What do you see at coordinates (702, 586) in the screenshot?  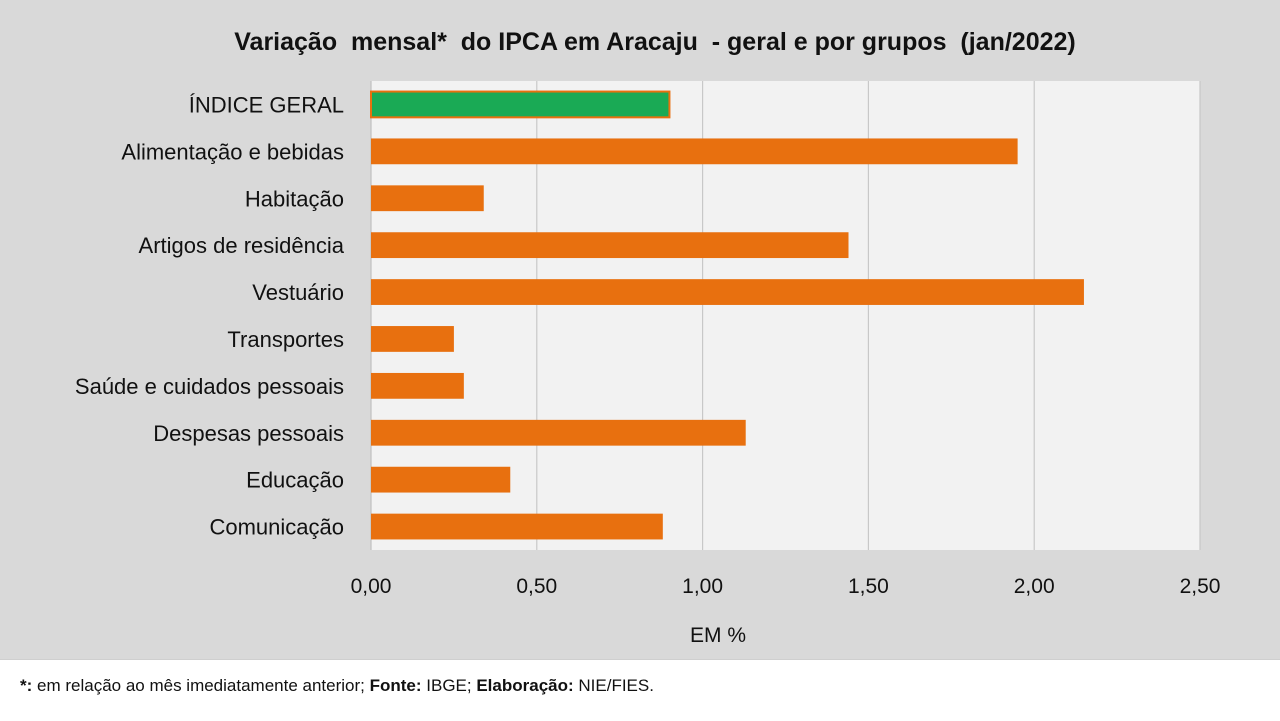 I see `x-tick-label: 1,00` at bounding box center [702, 586].